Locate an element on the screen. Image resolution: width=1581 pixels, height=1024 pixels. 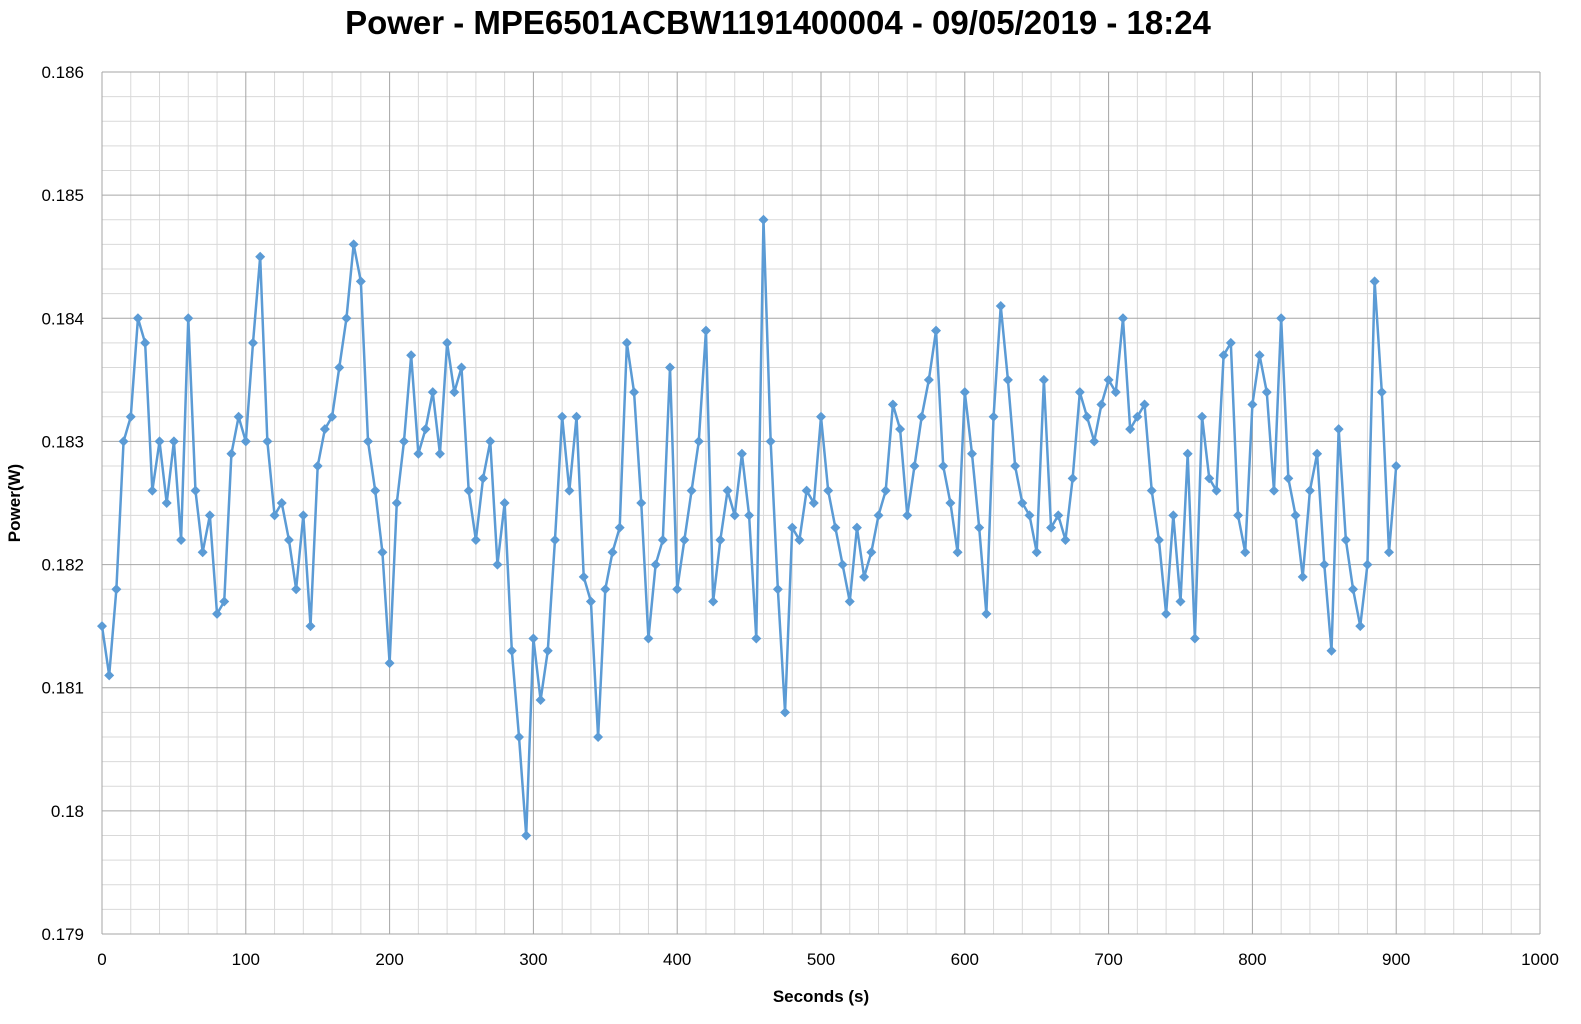
x-tick-label: 700 is located at coordinates (1108, 959).